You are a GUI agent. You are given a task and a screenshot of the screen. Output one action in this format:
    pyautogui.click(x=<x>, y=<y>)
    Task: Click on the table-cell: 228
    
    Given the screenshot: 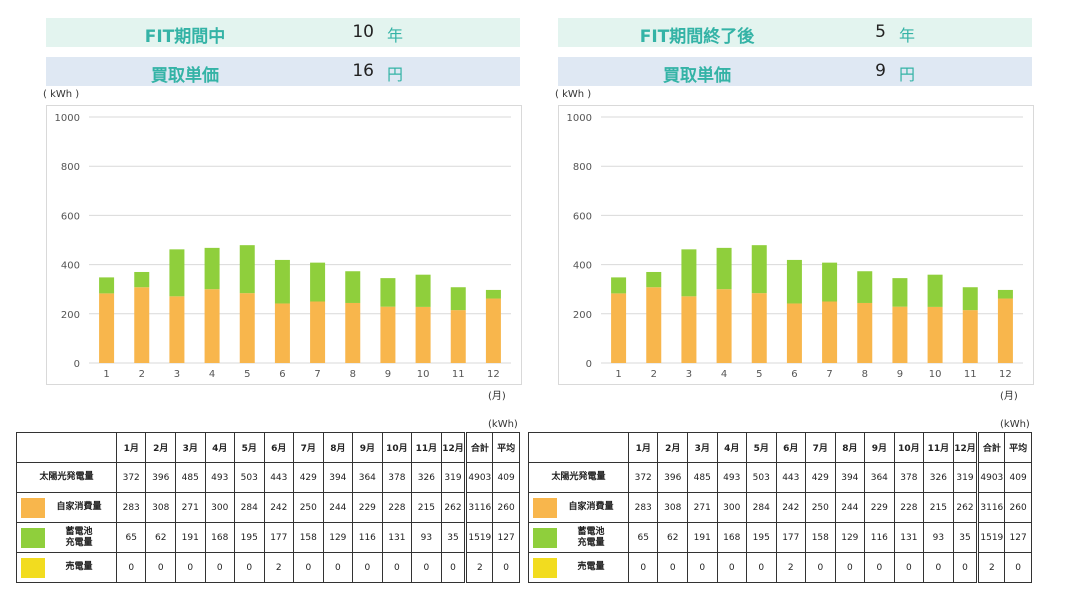 What is the action you would take?
    pyautogui.click(x=397, y=507)
    